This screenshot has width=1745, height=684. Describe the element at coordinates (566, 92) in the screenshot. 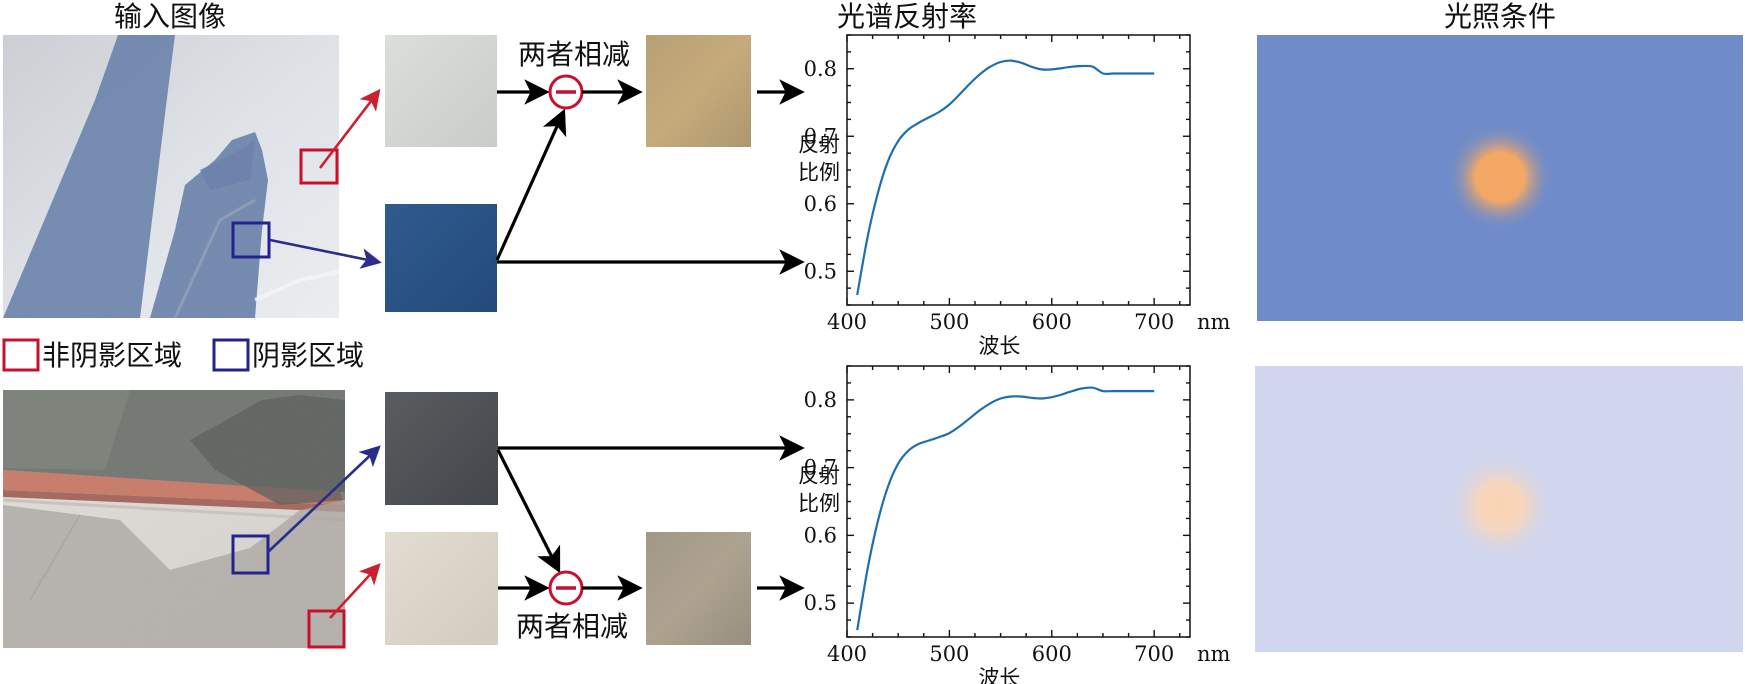

I see `minus-operator-top` at that location.